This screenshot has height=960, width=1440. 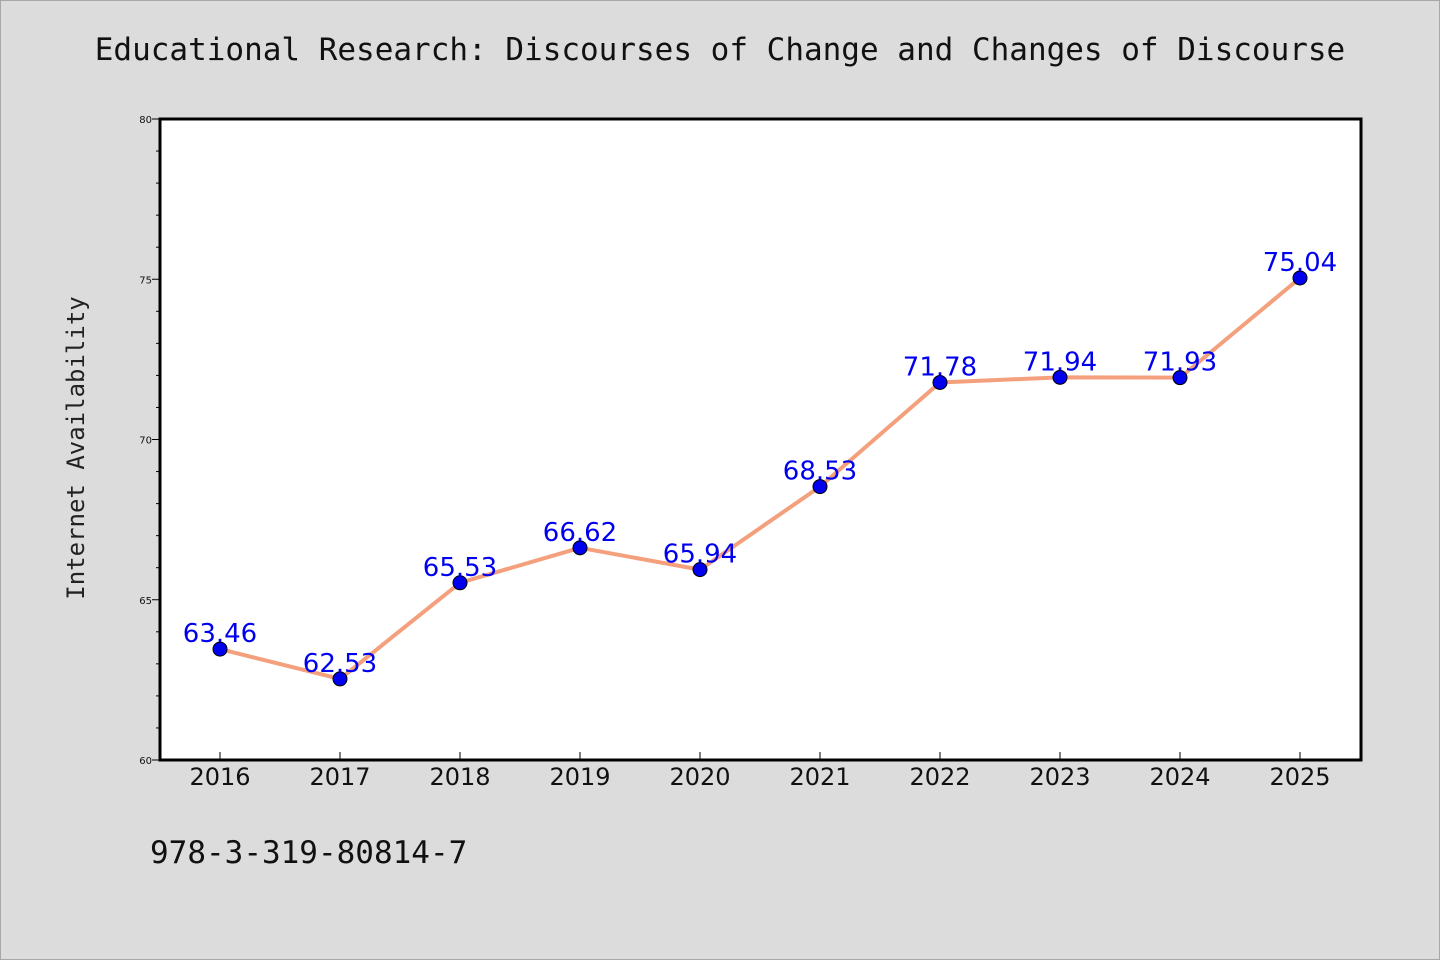 What do you see at coordinates (309, 853) in the screenshot?
I see `isbn-footer: 978-3-319-80814-7` at bounding box center [309, 853].